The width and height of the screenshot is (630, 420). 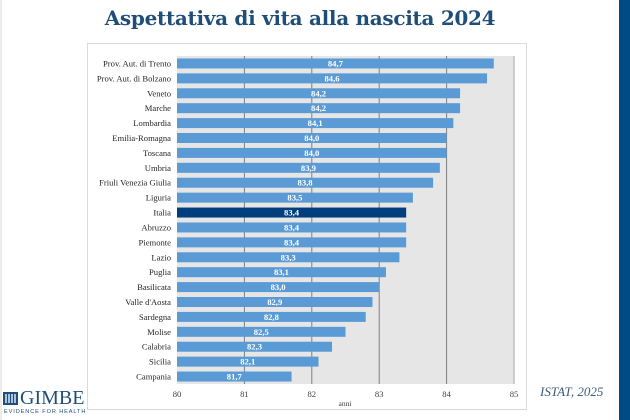 I want to click on data-label: 84,1, so click(x=315, y=123).